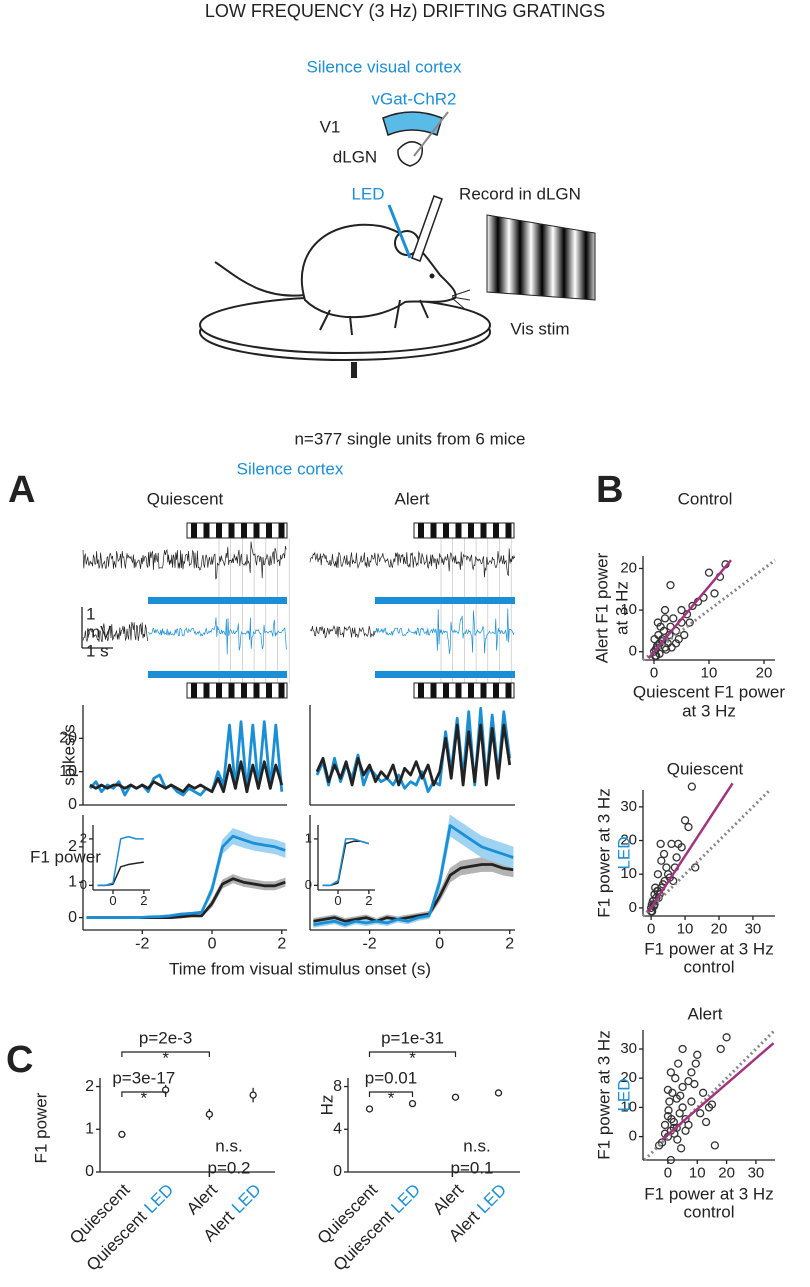  Describe the element at coordinates (412, 1054) in the screenshot. I see `bracket` at that location.